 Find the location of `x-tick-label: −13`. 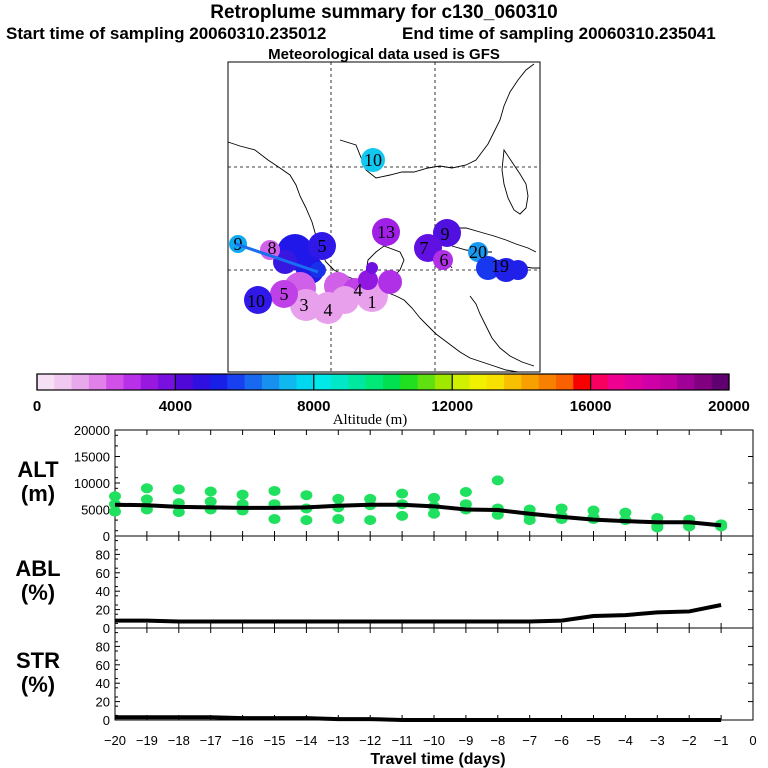

x-tick-label: −13 is located at coordinates (338, 740).